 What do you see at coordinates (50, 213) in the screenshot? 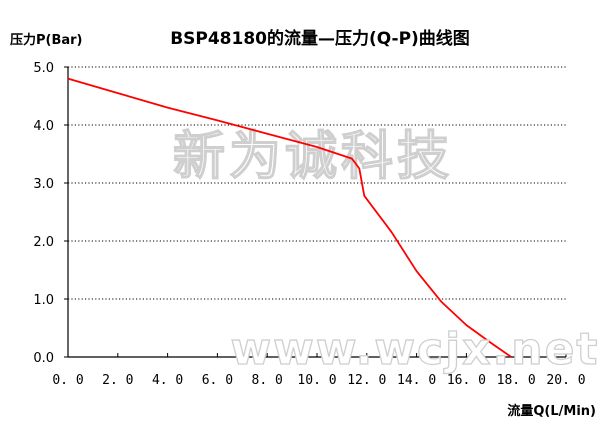
I see `y-ticks: 0.0 1.0 2.0 3.0 4.0 5.0` at bounding box center [50, 213].